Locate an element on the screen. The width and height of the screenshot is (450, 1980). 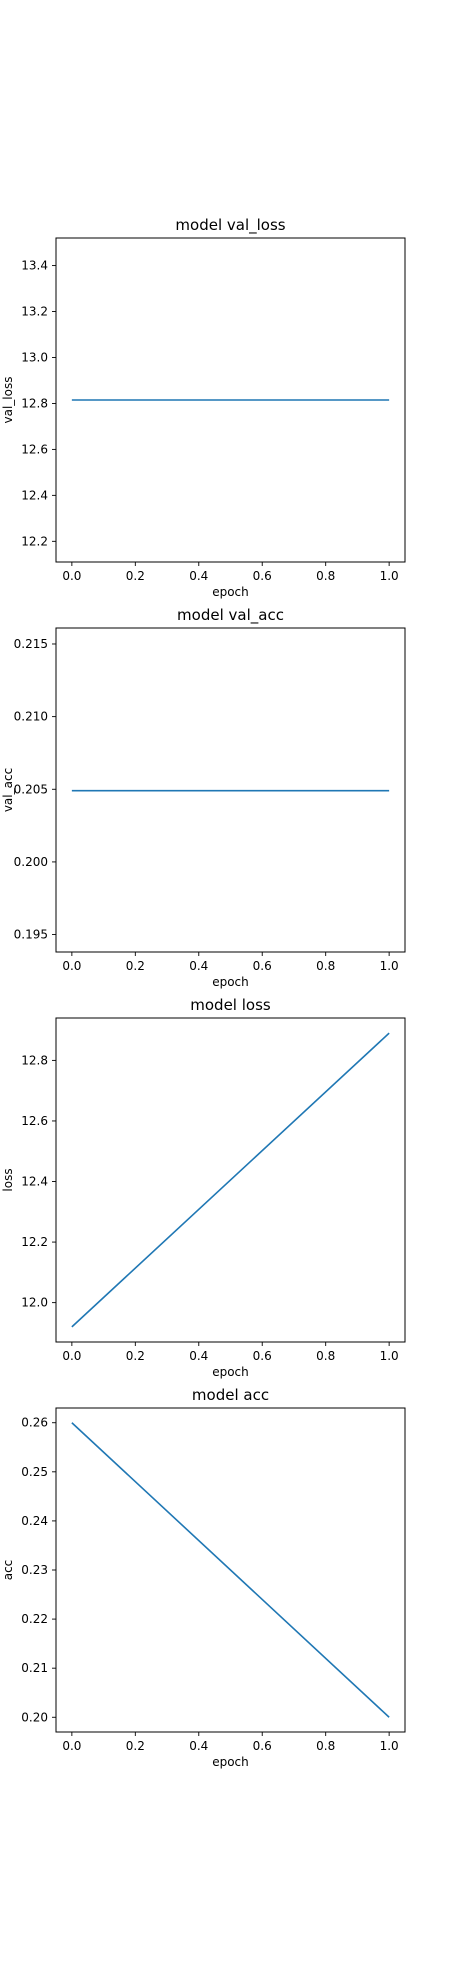
y-tick-label: 0.20 is located at coordinates (34, 1717).